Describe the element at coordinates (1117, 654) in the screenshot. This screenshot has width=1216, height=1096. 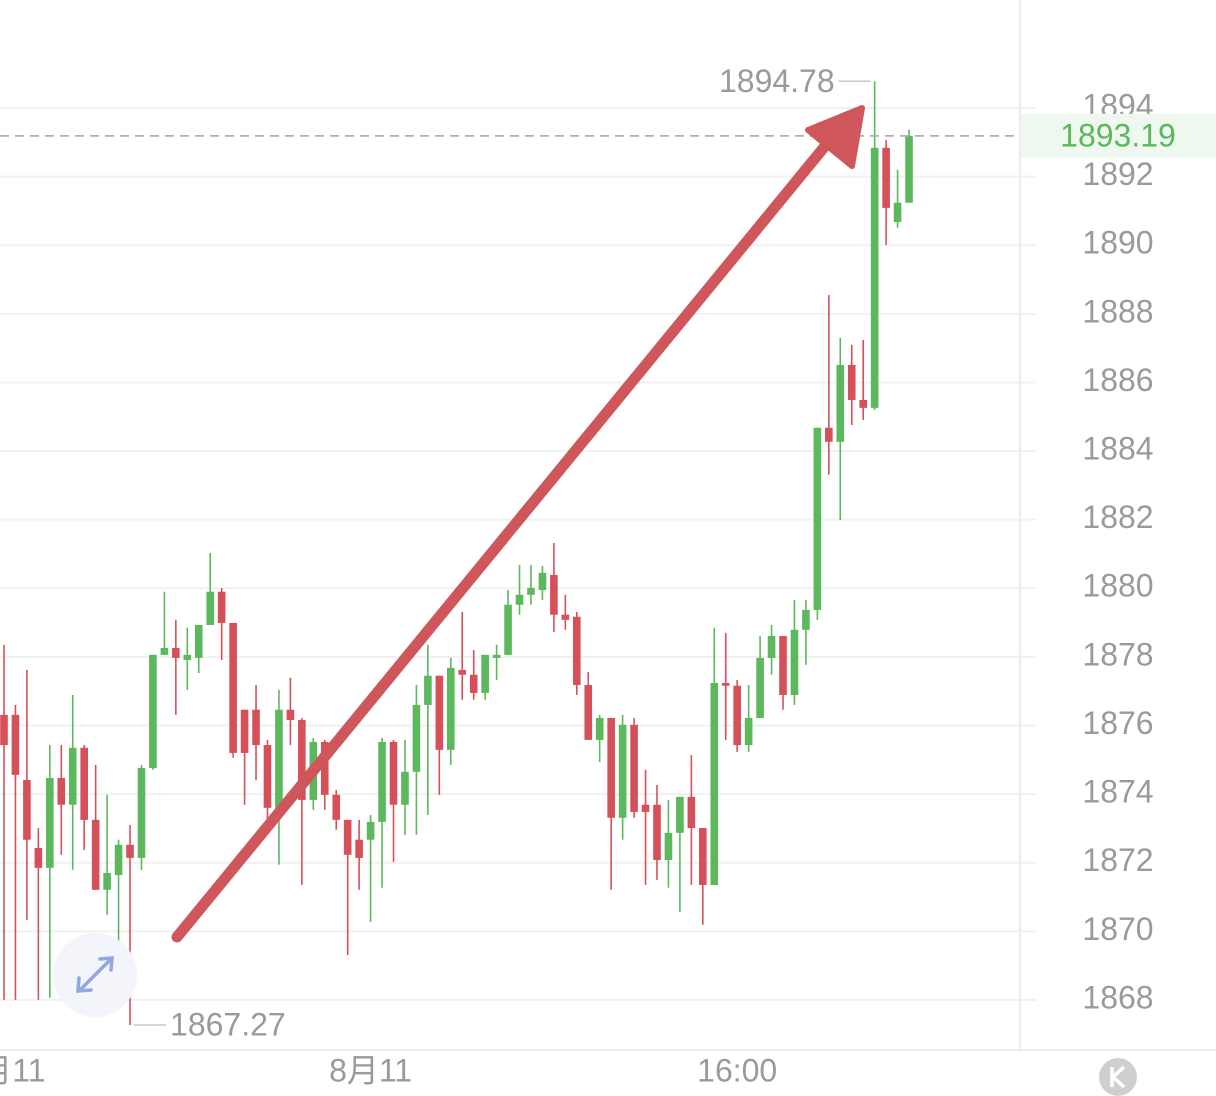
I see `y-tick-label: 1878` at that location.